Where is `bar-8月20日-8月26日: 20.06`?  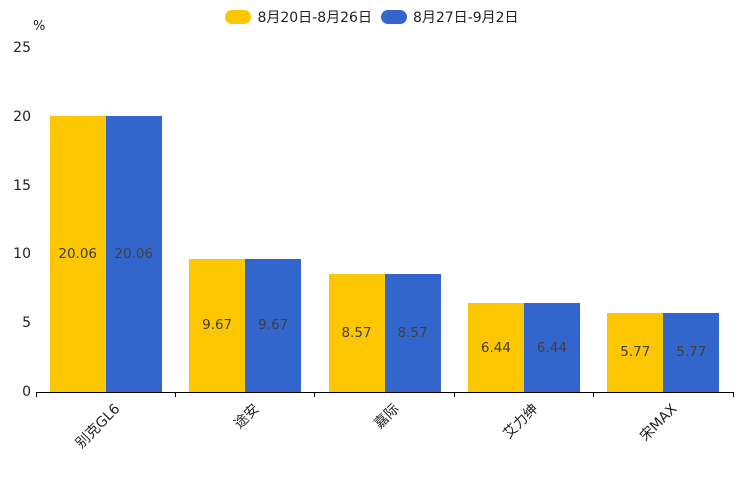
bar-8月20日-8月26日: 20.06 is located at coordinates (77, 253).